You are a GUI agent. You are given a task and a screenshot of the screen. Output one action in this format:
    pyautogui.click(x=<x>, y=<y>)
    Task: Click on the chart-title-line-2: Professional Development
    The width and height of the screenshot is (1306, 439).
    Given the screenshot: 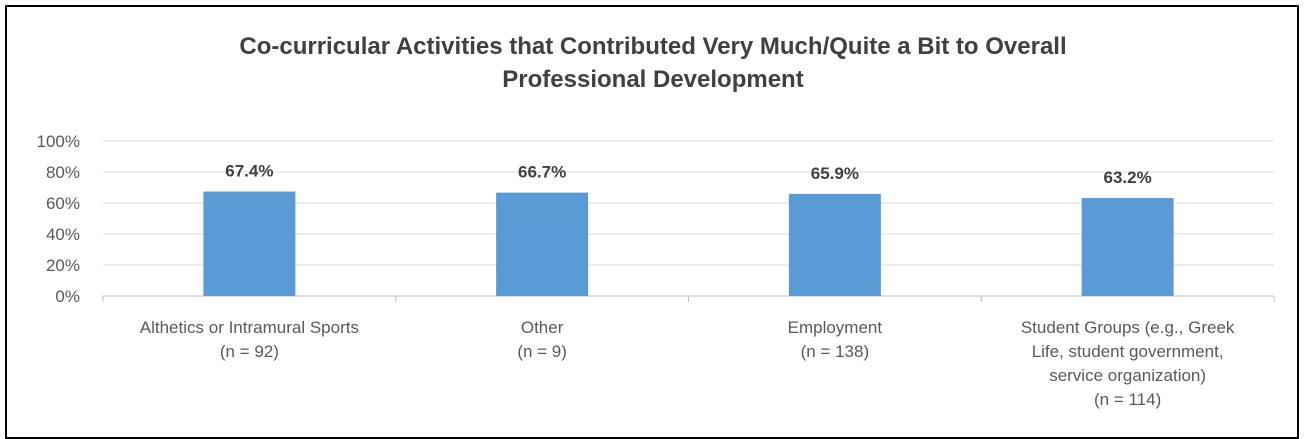 What is the action you would take?
    pyautogui.click(x=653, y=79)
    